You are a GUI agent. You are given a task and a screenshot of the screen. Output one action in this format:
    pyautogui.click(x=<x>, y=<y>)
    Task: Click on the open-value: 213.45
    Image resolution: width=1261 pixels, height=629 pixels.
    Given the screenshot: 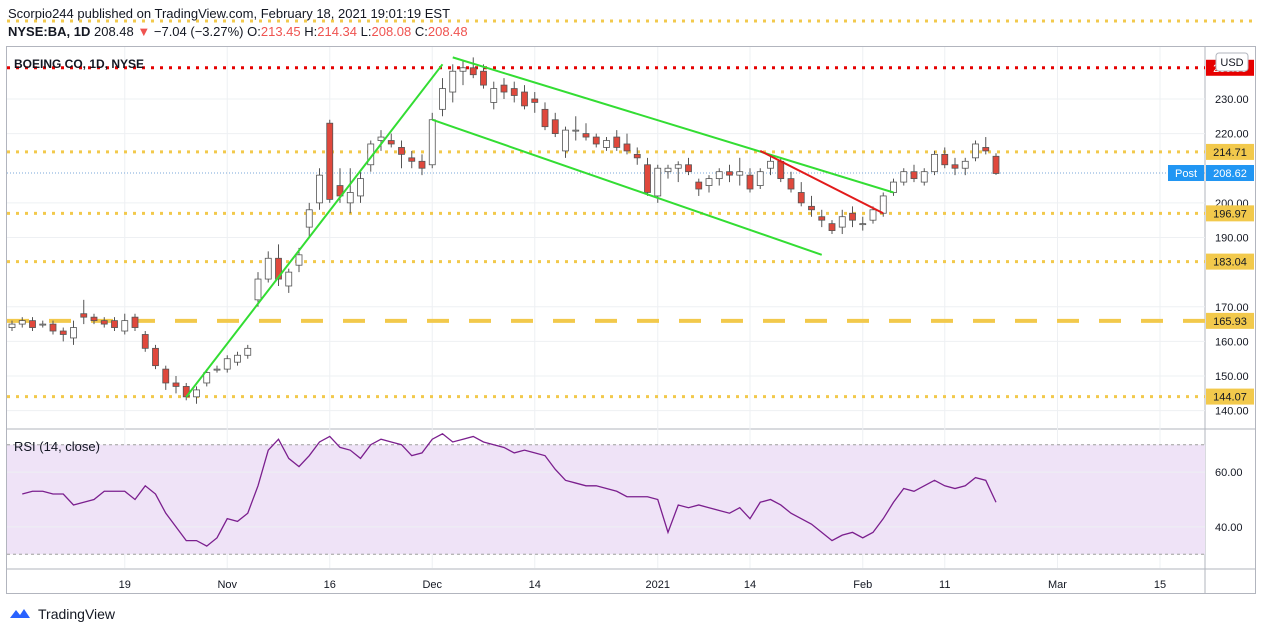 What is the action you would take?
    pyautogui.click(x=280, y=31)
    